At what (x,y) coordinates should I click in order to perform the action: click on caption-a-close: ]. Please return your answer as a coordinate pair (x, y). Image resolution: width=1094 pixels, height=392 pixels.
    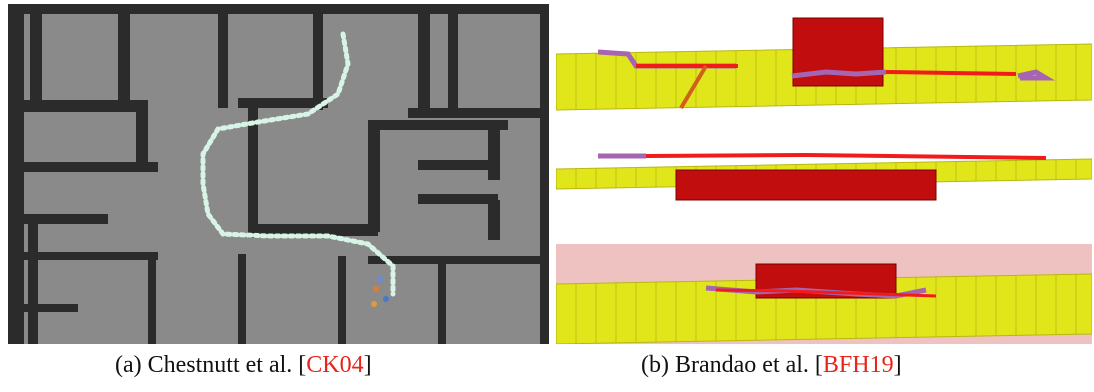
    Looking at the image, I should click on (367, 365).